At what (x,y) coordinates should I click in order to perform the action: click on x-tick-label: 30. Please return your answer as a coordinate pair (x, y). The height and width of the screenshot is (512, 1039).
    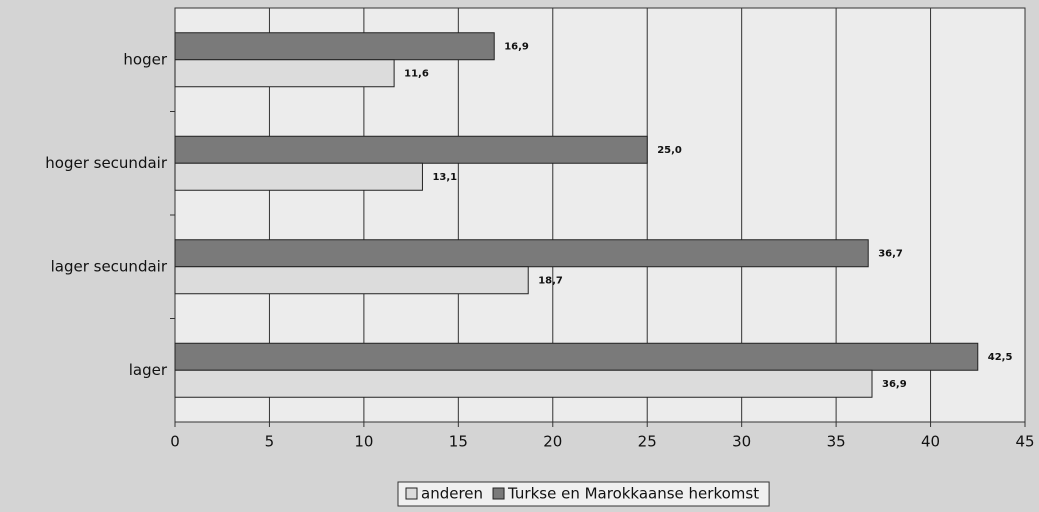
    Looking at the image, I should click on (741, 442).